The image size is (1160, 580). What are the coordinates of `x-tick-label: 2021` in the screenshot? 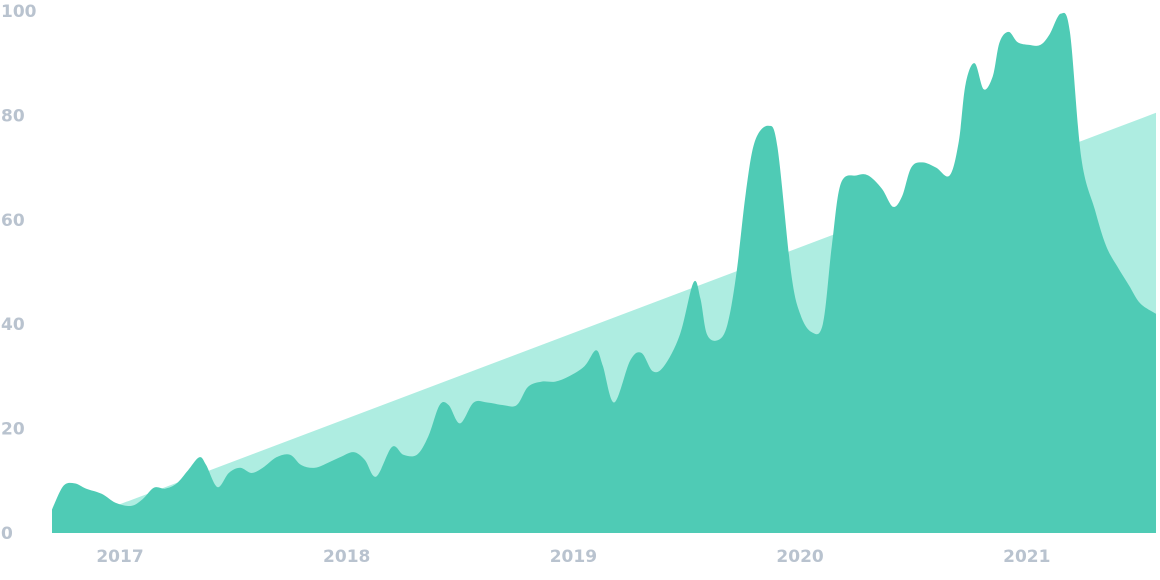 It's located at (1026, 557).